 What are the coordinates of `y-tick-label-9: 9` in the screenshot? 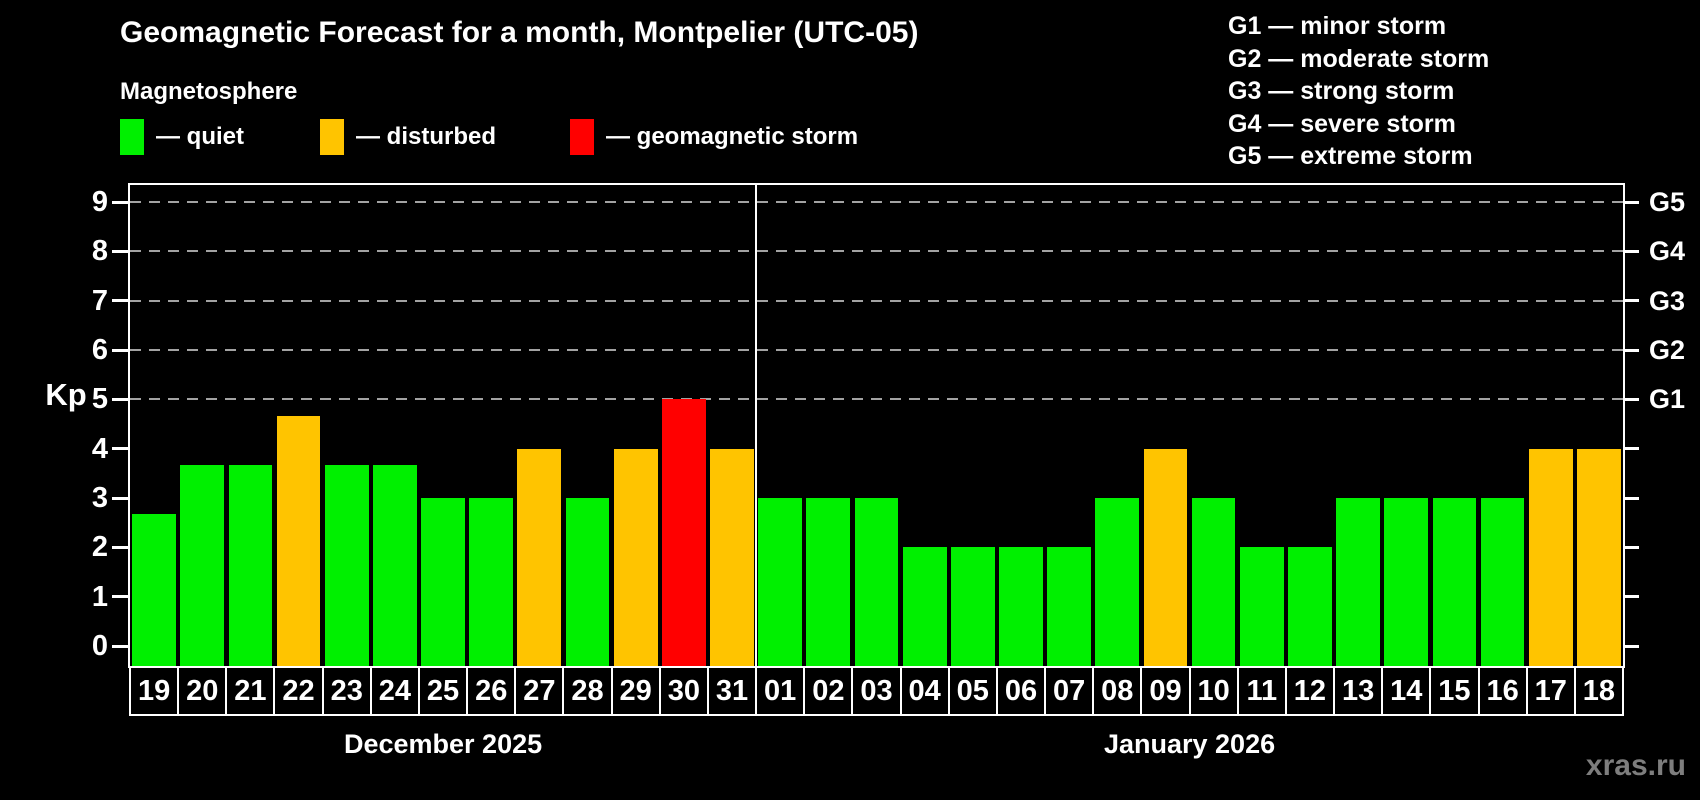 It's located at (99, 202).